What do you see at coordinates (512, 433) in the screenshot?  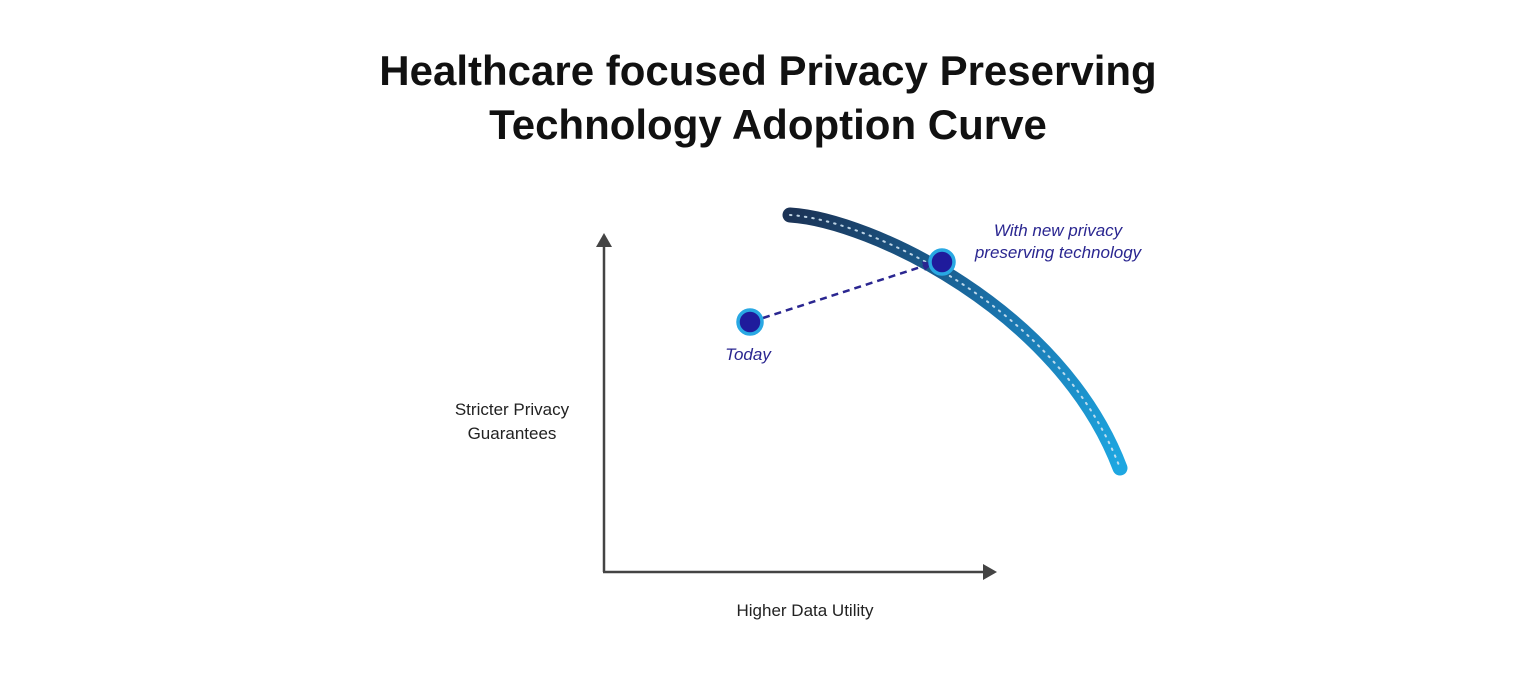 I see `y-axis-label-line-2: Guarantees` at bounding box center [512, 433].